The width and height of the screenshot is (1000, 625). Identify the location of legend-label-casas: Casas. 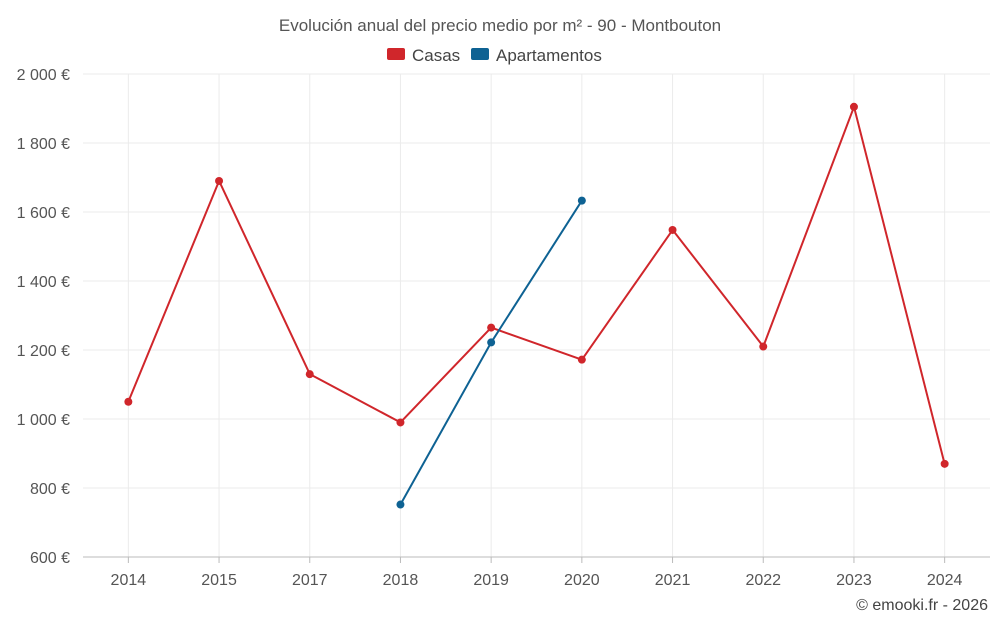
(436, 55).